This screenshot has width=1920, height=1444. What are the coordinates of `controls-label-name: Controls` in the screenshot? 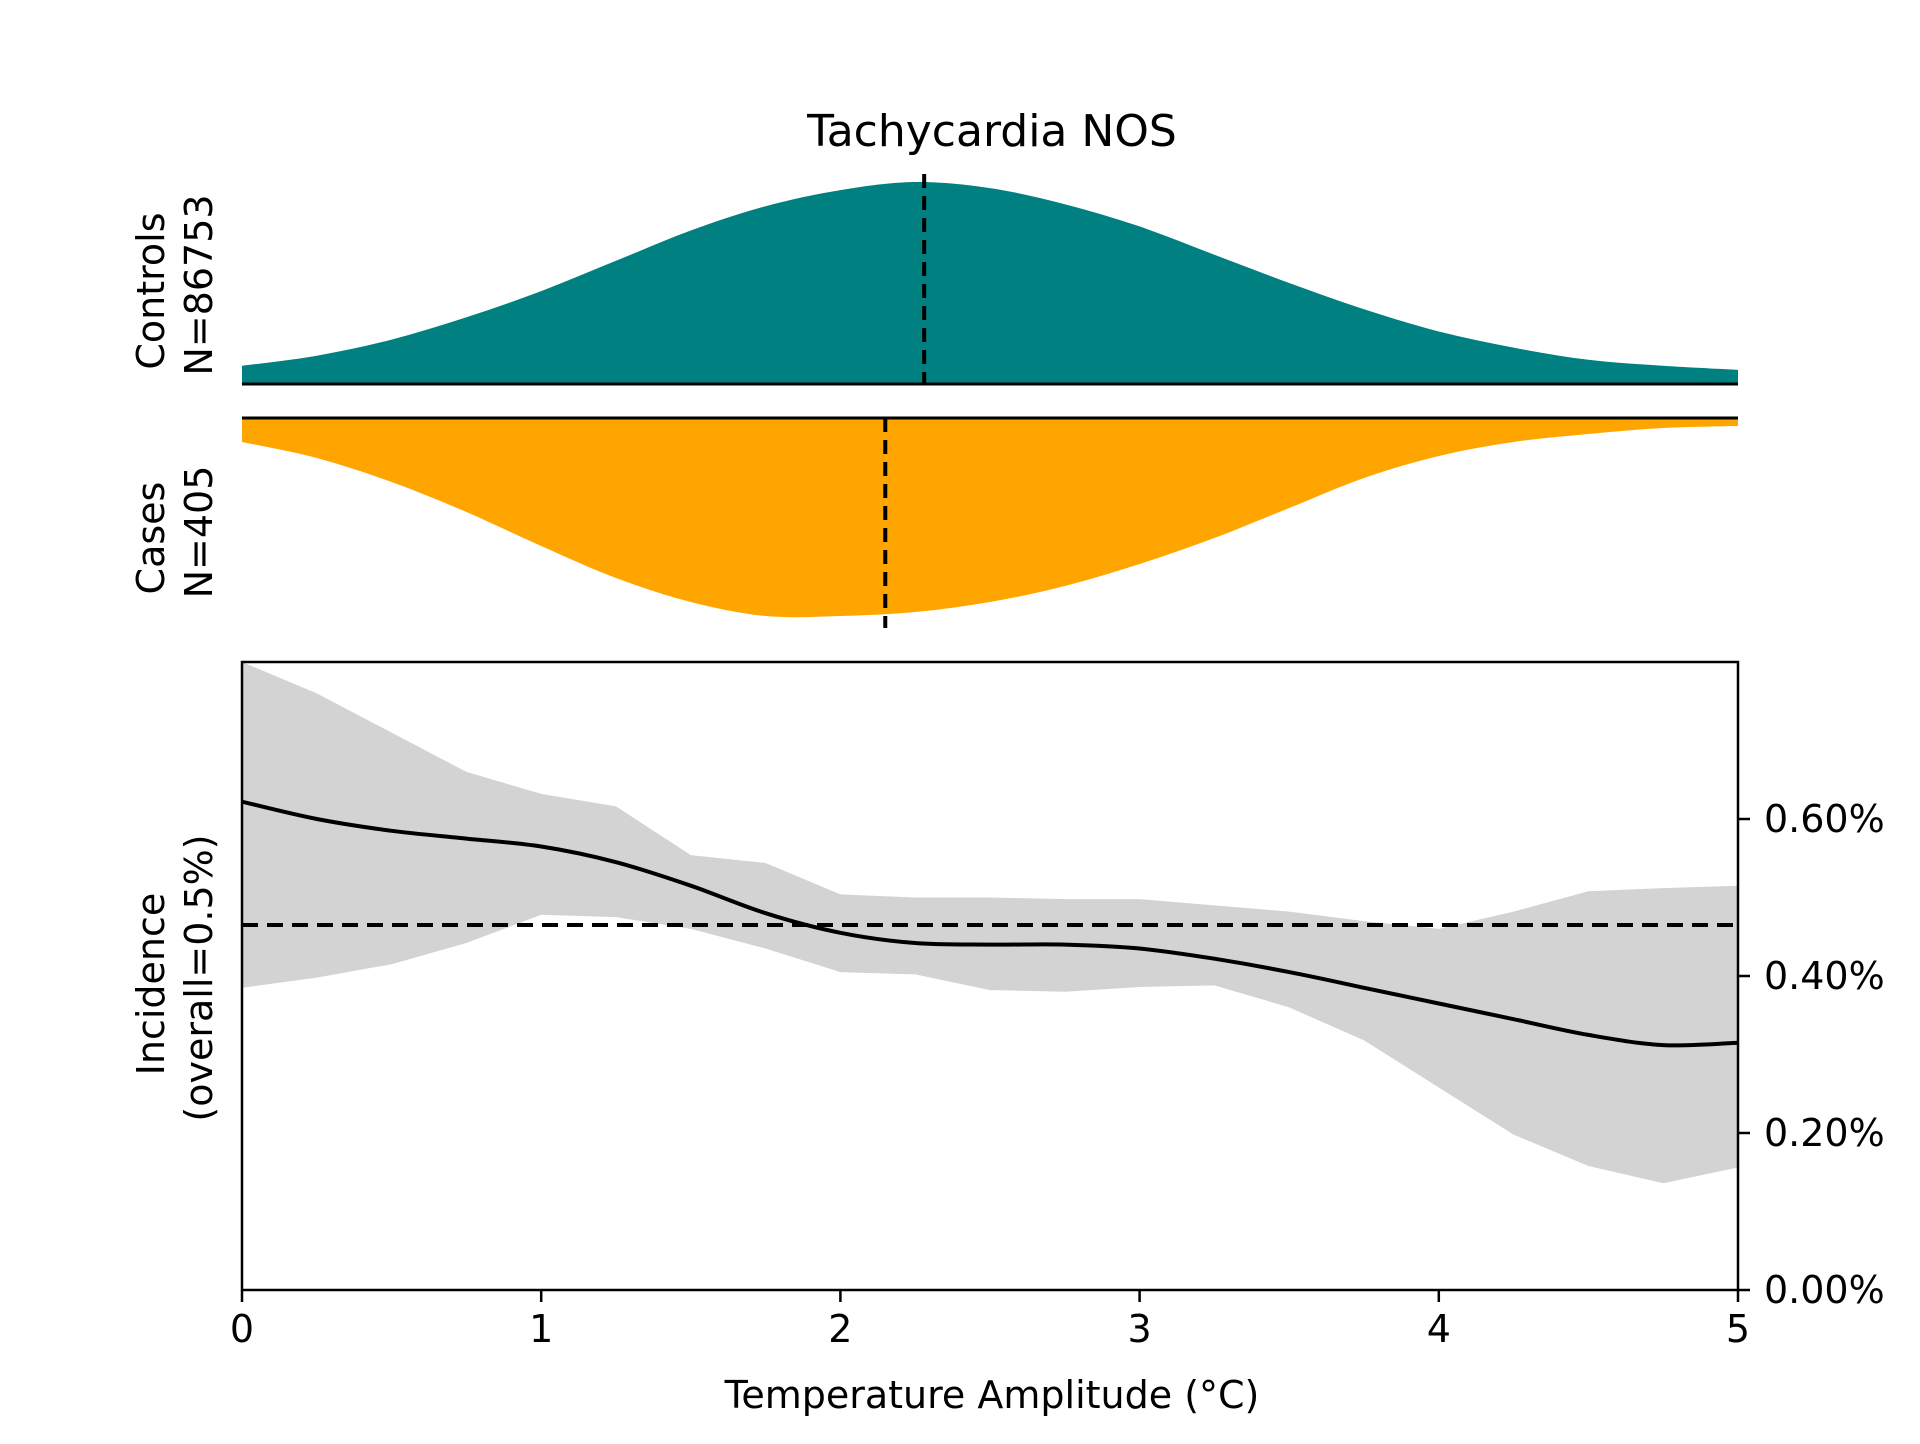 It's located at (151, 290).